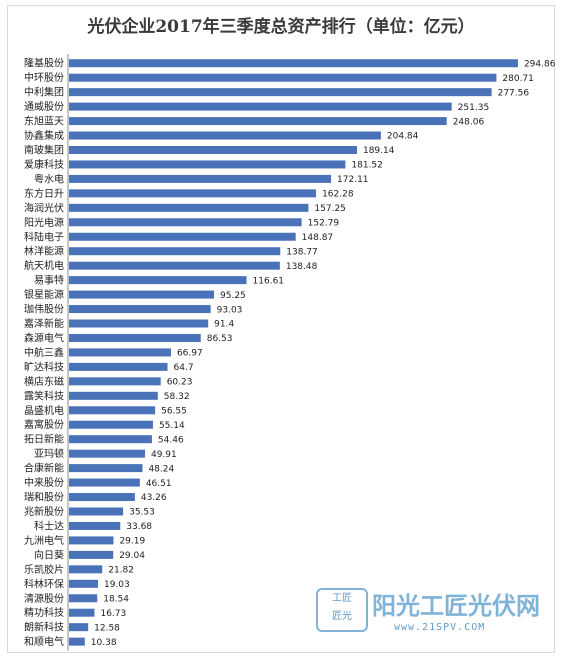 The height and width of the screenshot is (661, 562). I want to click on data-label: 181.52, so click(367, 166).